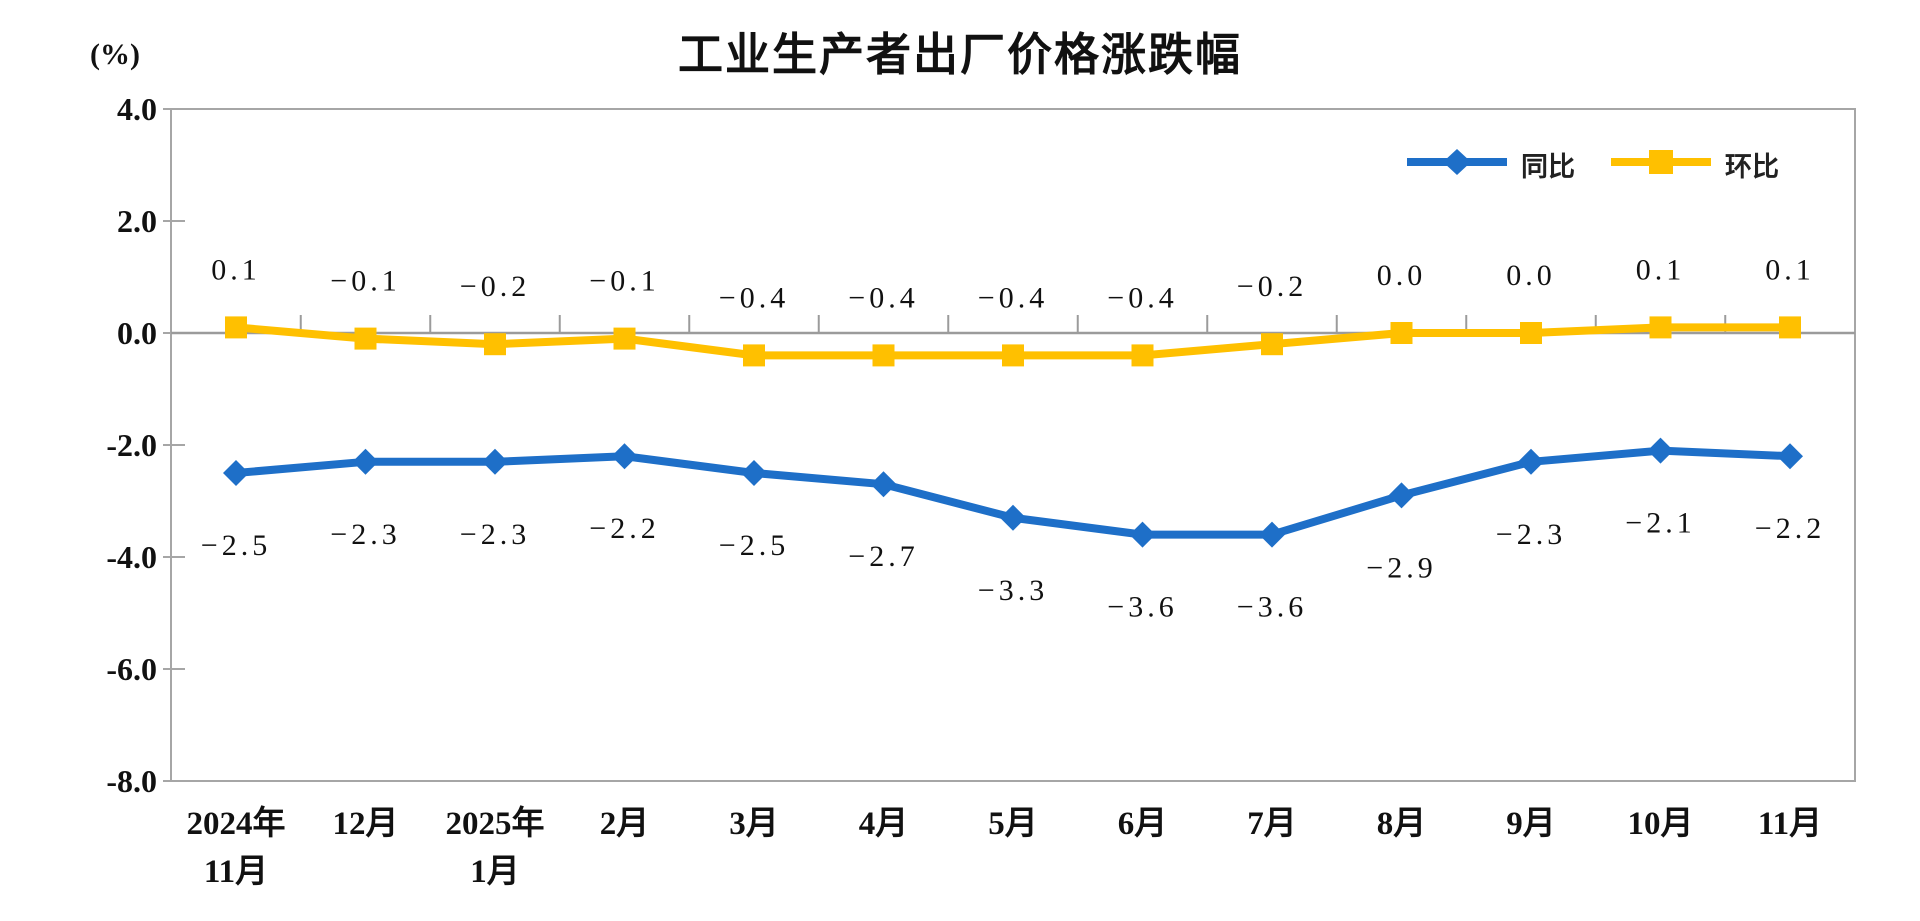 The width and height of the screenshot is (1920, 921). What do you see at coordinates (131, 669) in the screenshot?
I see `y-axis-tick-label: -6.0` at bounding box center [131, 669].